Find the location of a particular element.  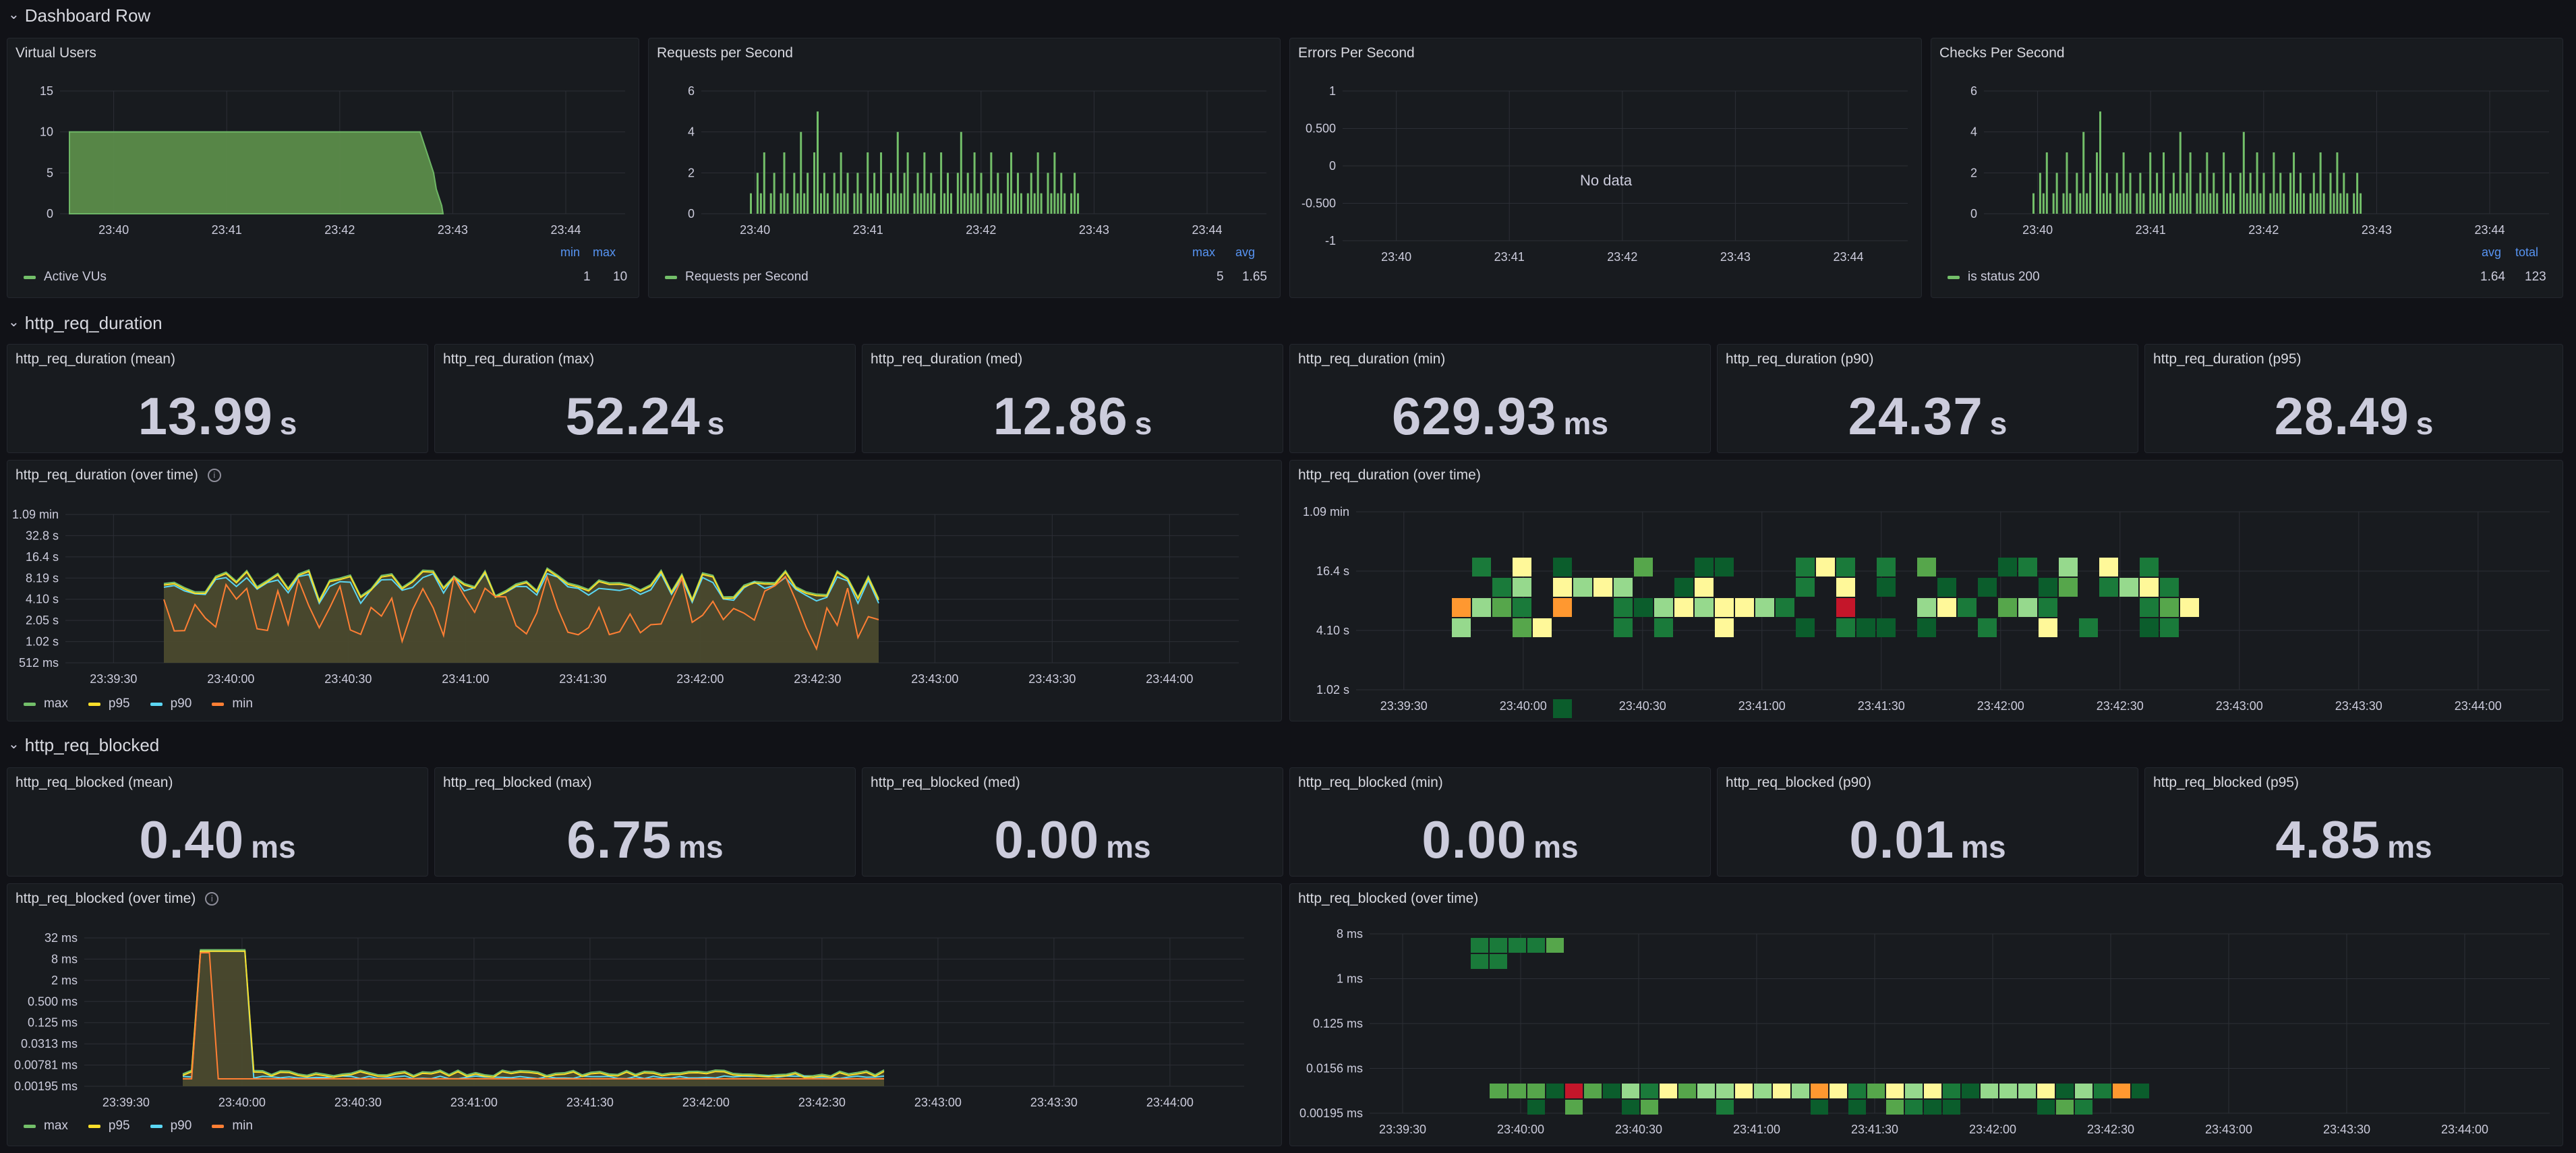

legend-calc-header-total: total is located at coordinates (2527, 252).